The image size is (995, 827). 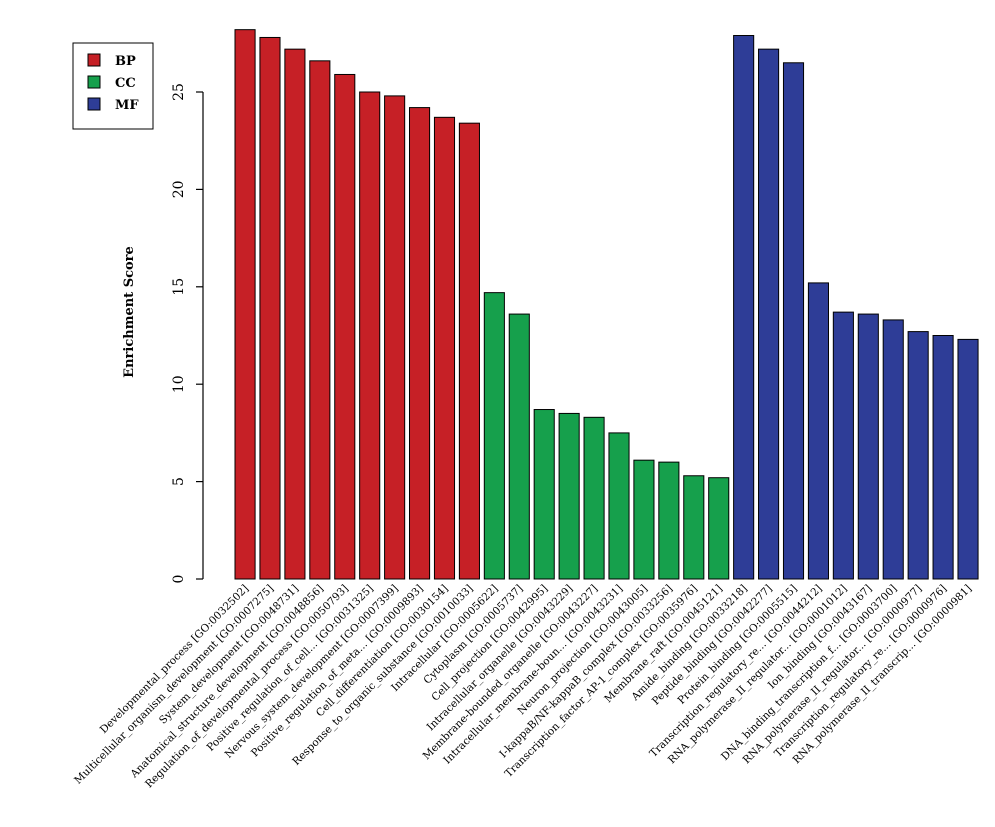 I want to click on y-tick-label: 25, so click(x=179, y=92).